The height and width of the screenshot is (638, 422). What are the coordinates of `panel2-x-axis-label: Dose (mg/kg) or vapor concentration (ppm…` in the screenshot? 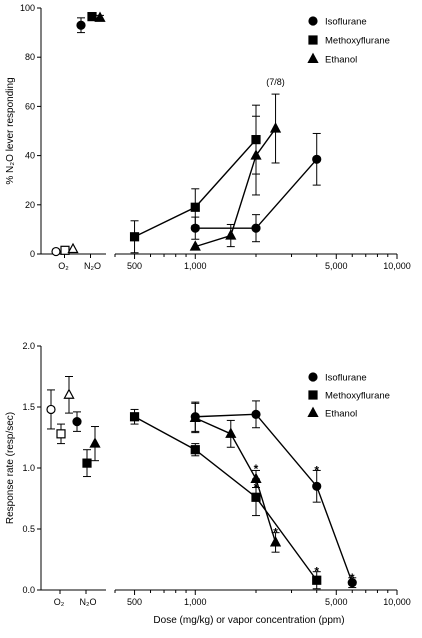 It's located at (248, 620).